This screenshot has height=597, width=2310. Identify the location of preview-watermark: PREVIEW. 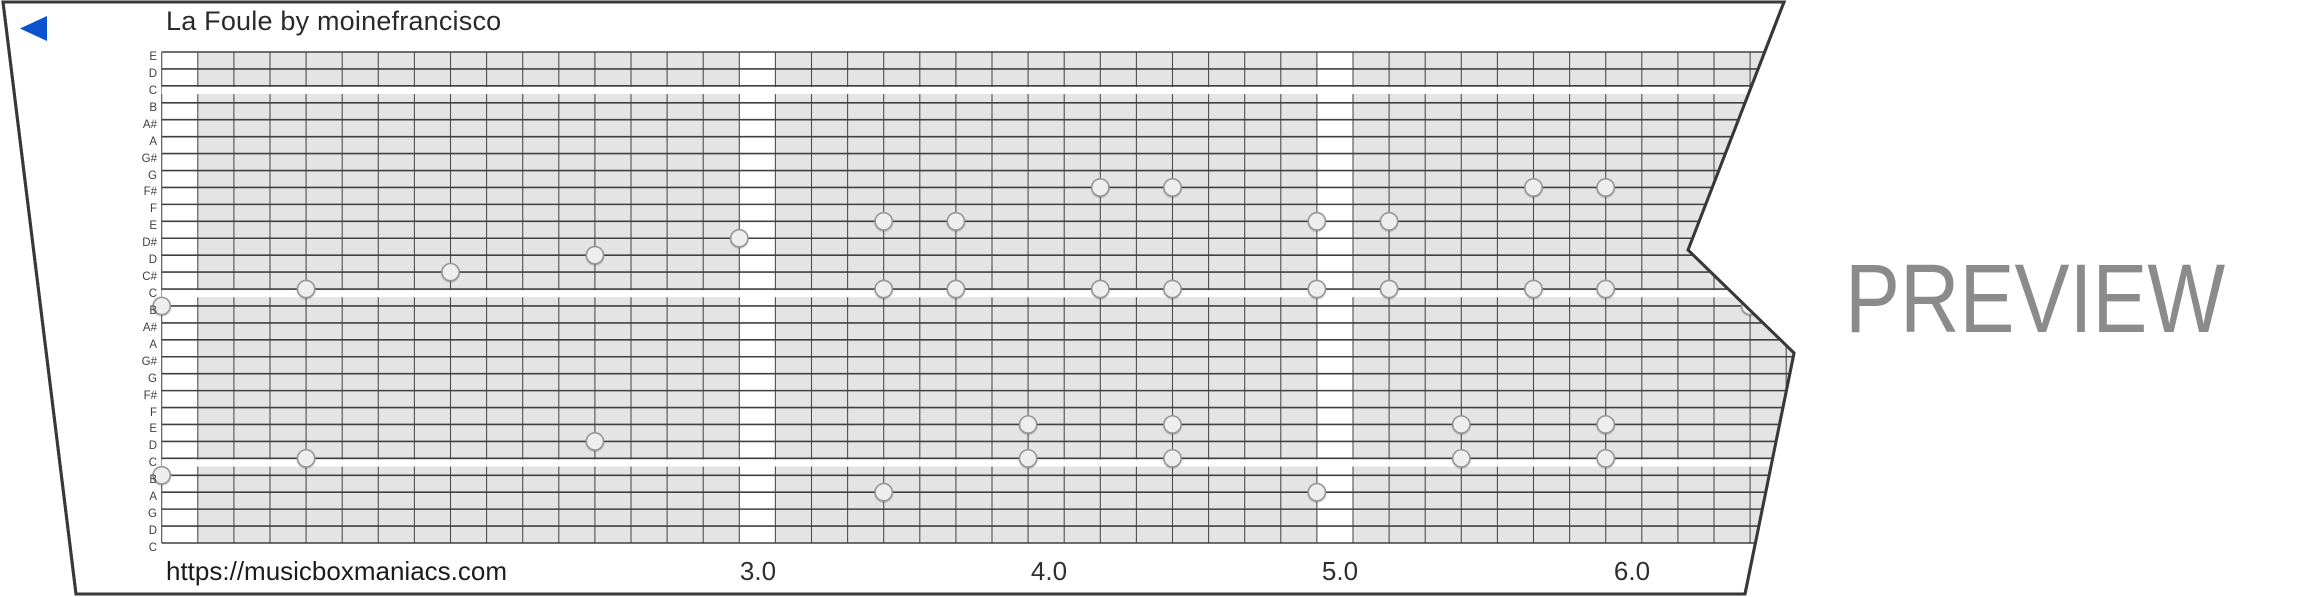
(2035, 298).